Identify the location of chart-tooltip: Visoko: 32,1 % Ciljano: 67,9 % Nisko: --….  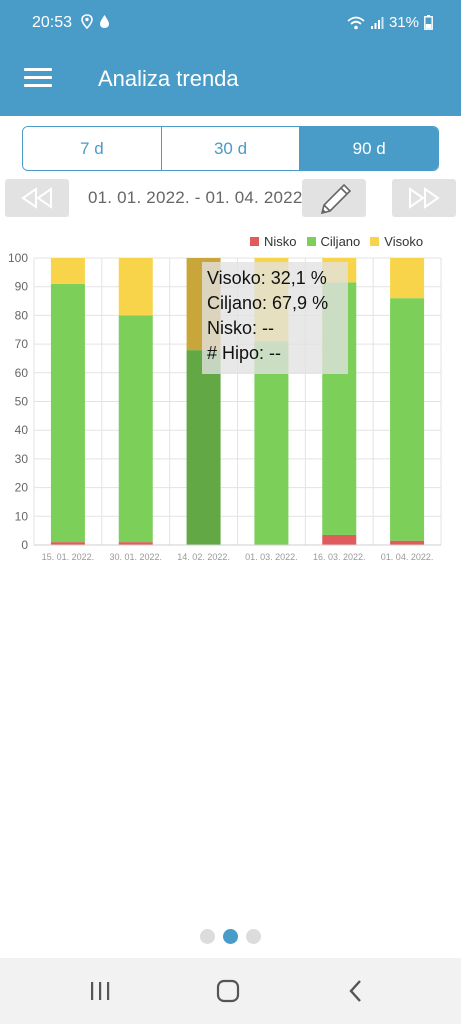
(275, 318).